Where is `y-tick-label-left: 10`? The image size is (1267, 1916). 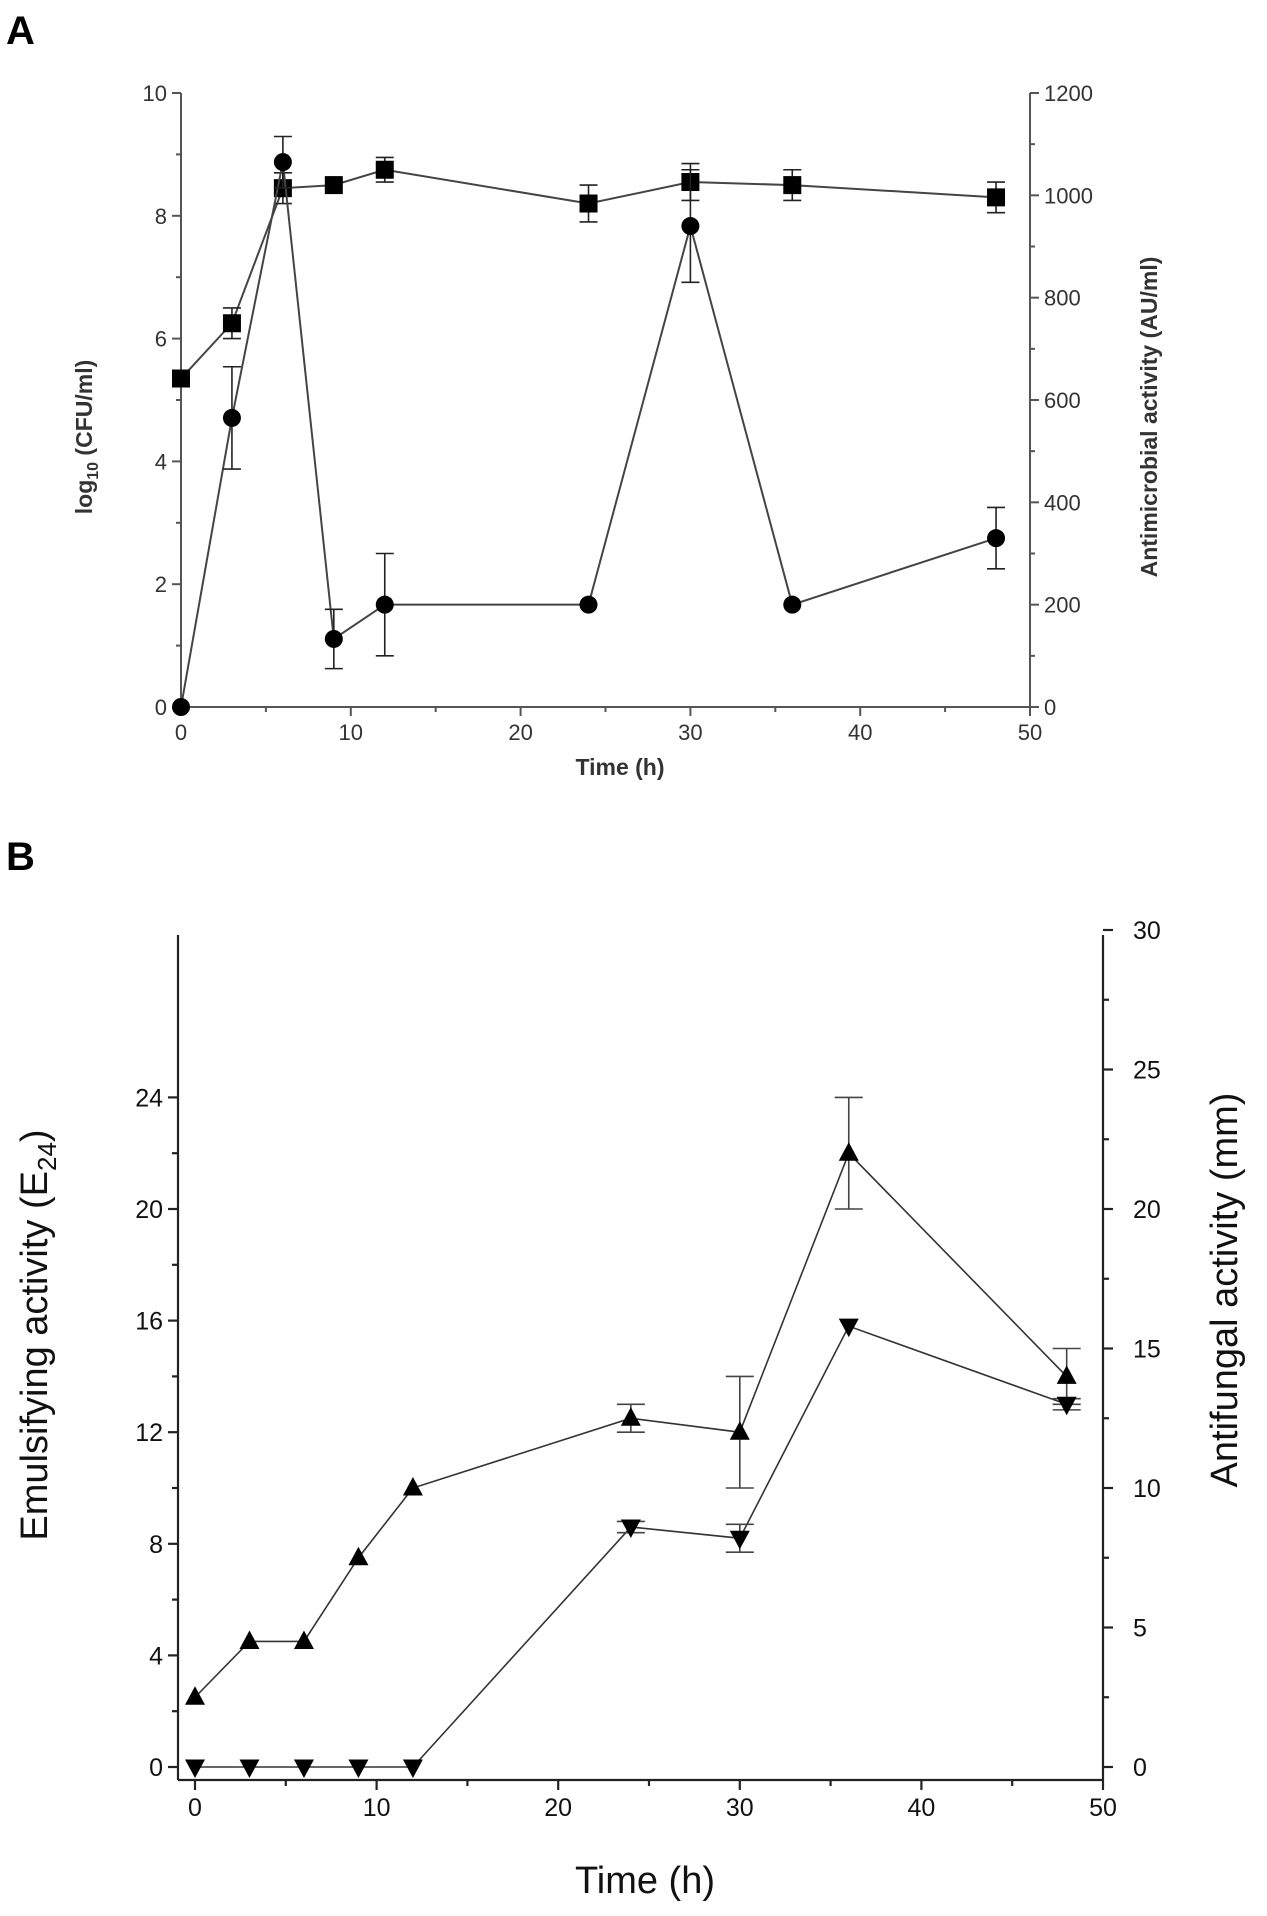
y-tick-label-left: 10 is located at coordinates (155, 93).